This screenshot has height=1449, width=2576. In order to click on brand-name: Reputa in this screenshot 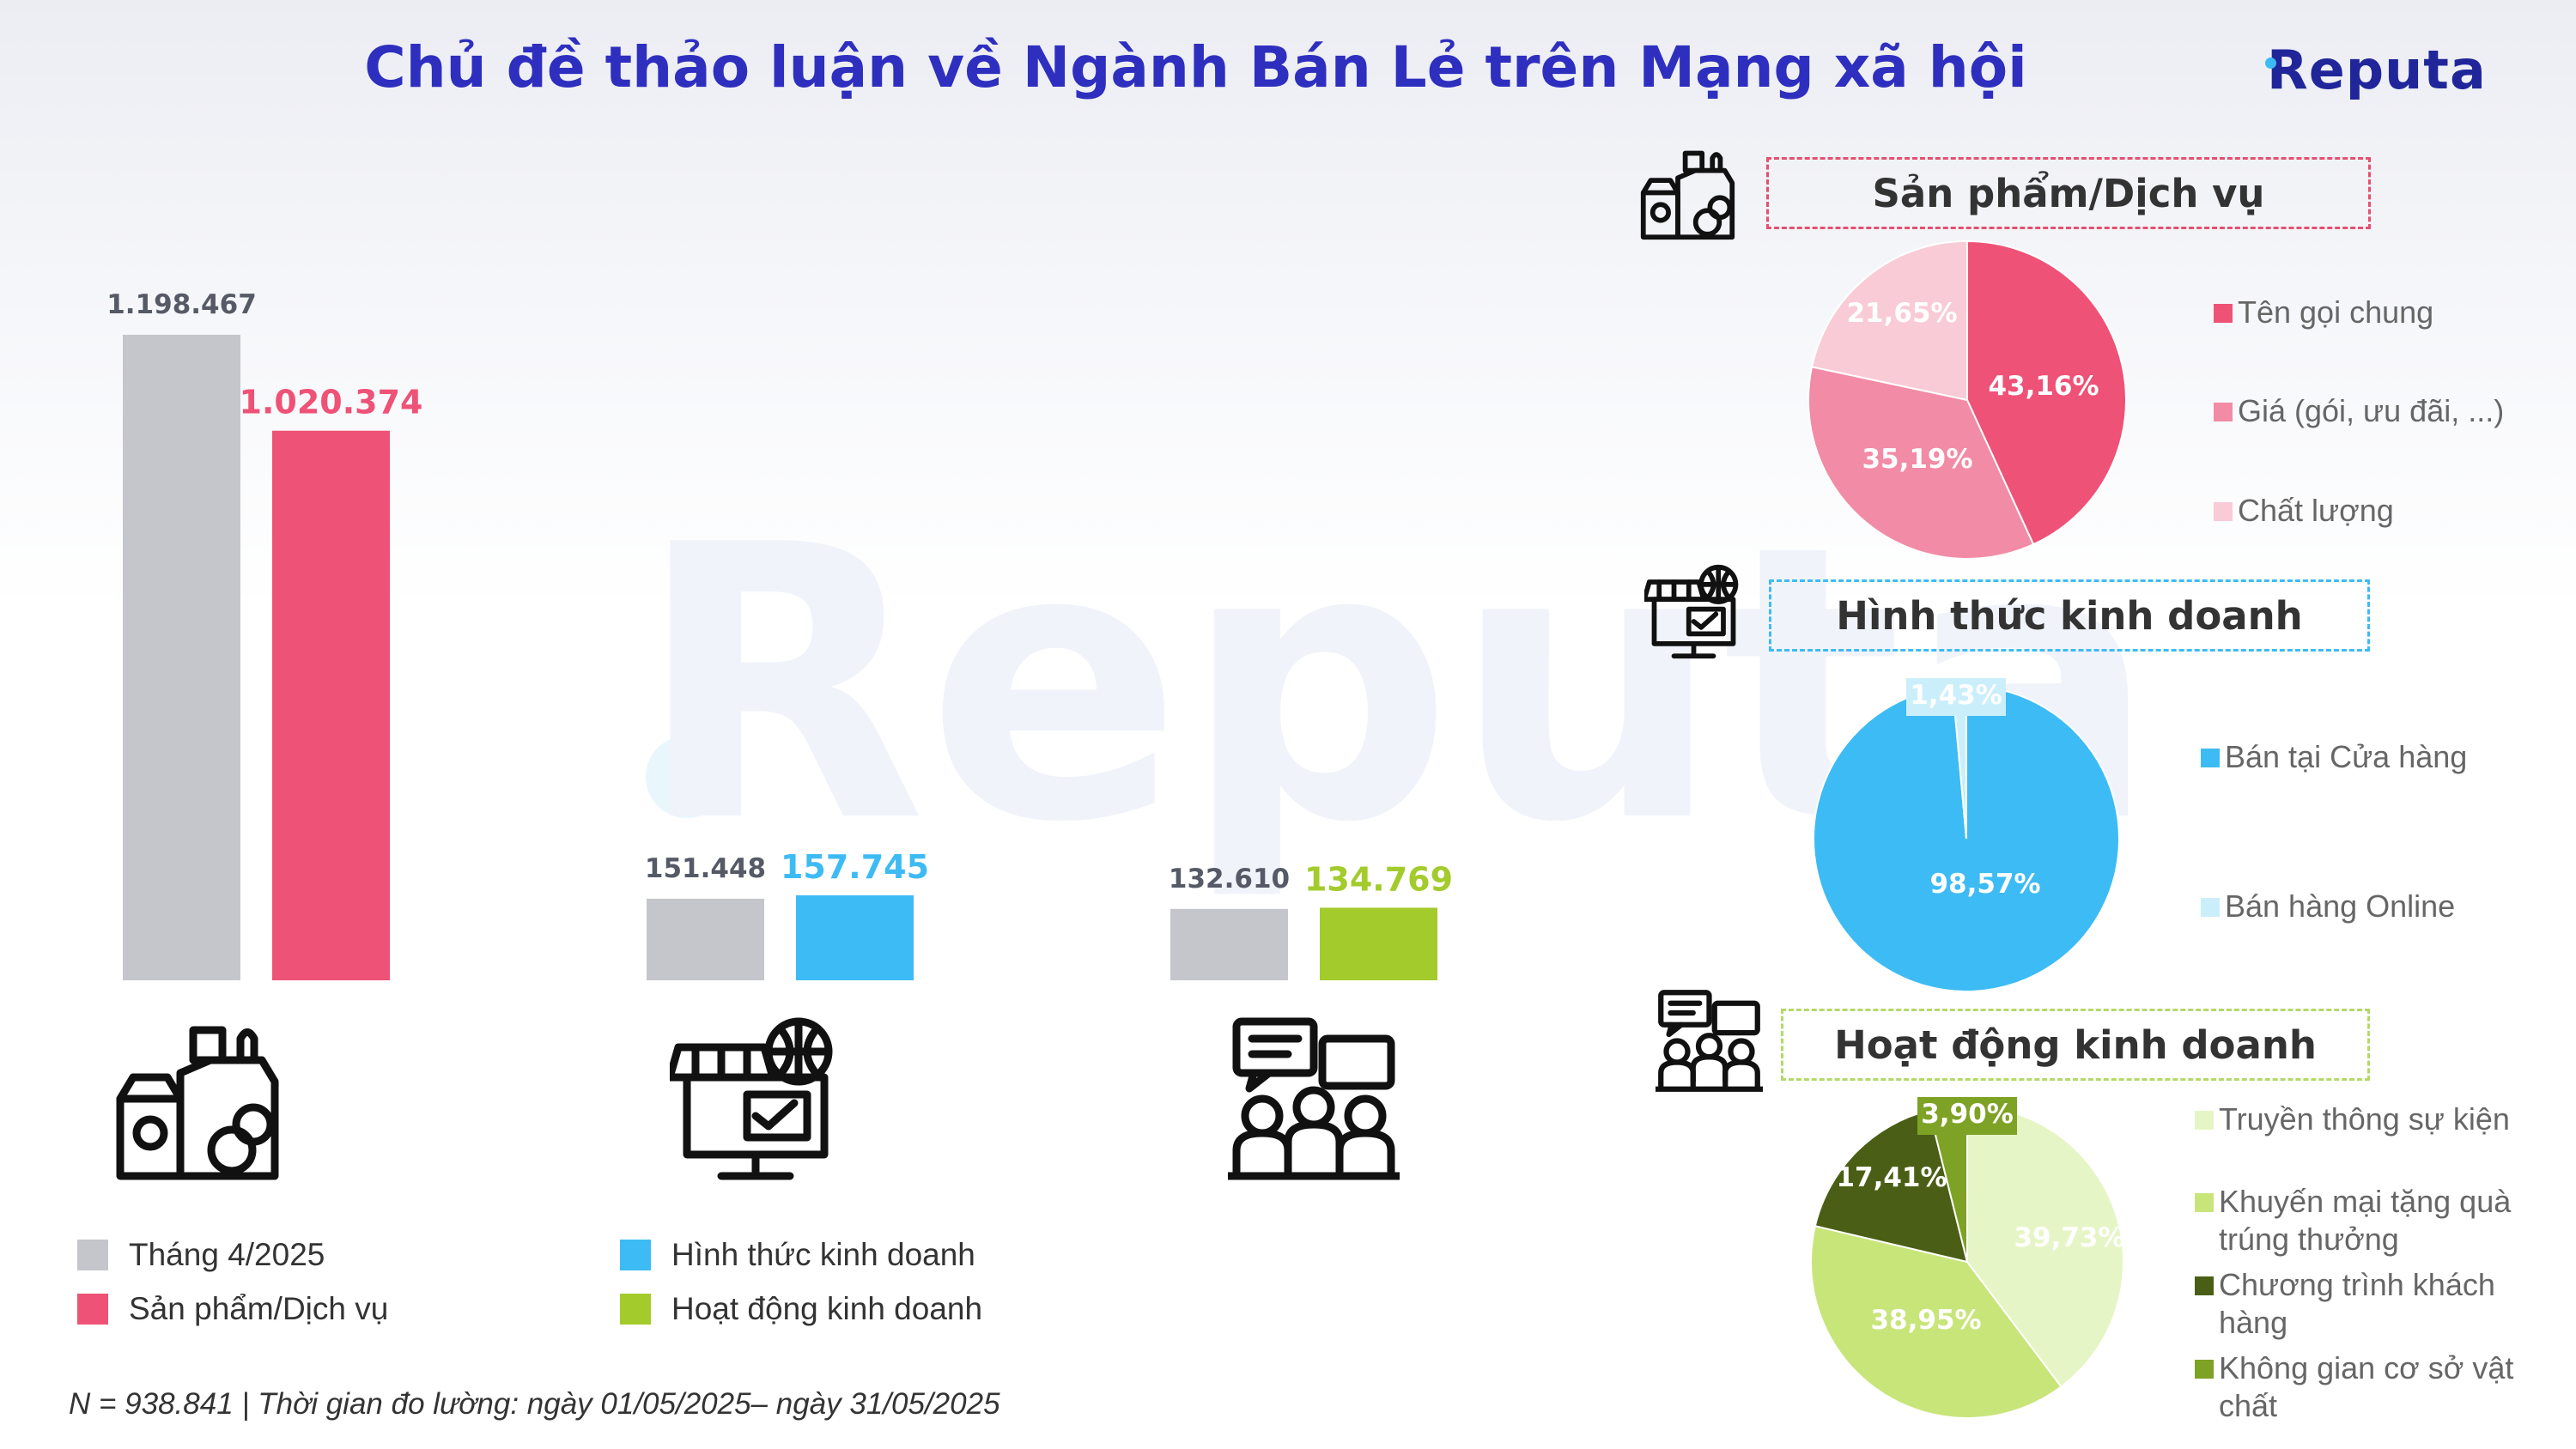, I will do `click(2377, 70)`.